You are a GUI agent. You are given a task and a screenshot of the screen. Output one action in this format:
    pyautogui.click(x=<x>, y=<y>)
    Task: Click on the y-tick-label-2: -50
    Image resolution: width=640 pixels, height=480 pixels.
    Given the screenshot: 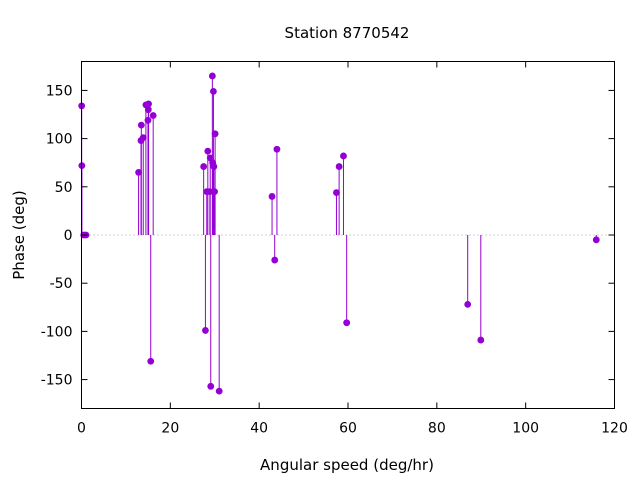 What is the action you would take?
    pyautogui.click(x=61, y=284)
    